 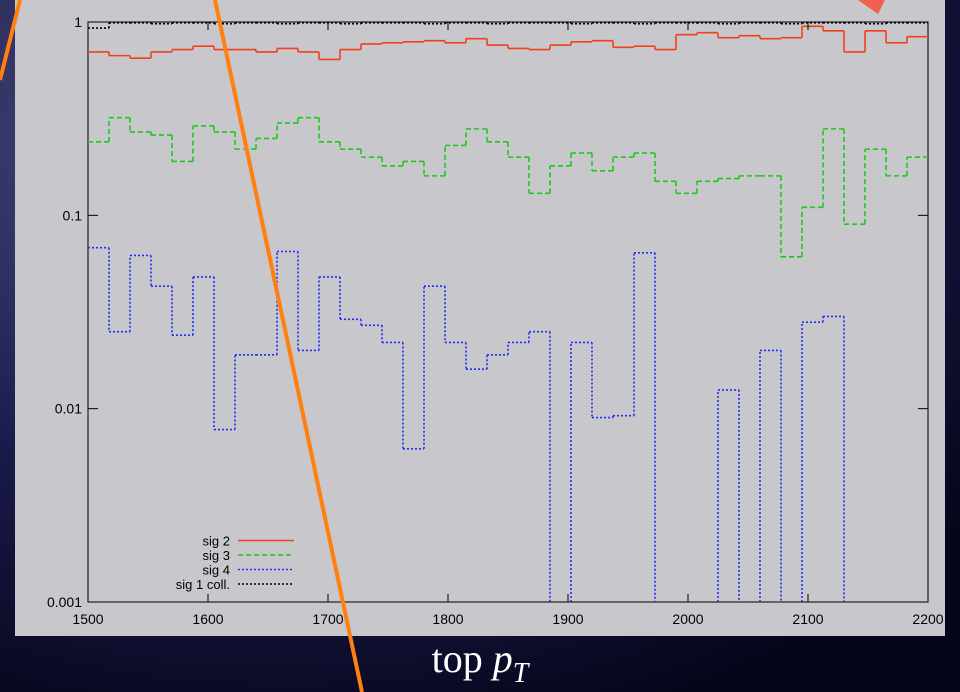 What do you see at coordinates (216, 555) in the screenshot?
I see `legend-label: sig 3` at bounding box center [216, 555].